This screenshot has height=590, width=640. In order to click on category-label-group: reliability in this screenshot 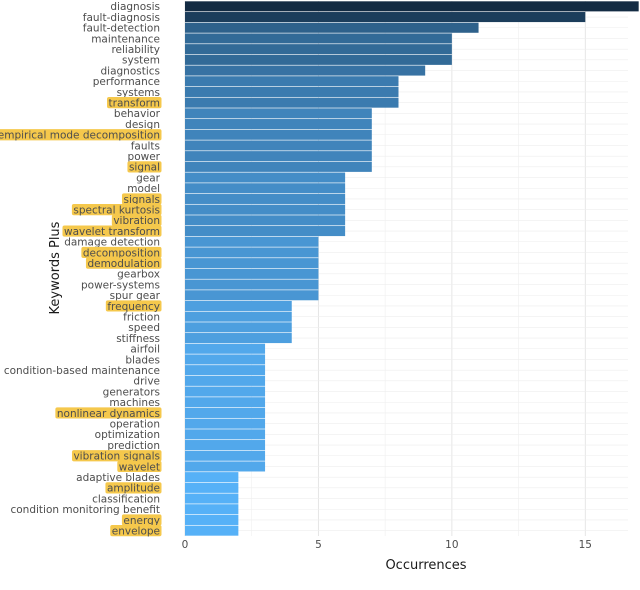, I will do `click(135, 50)`.